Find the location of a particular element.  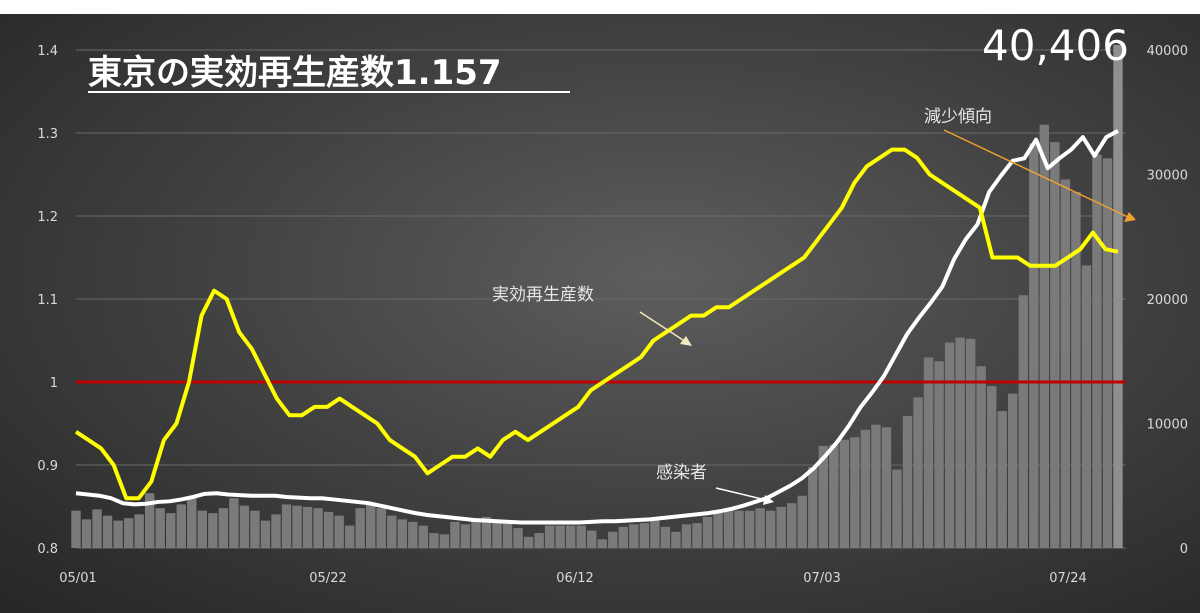

peak-label: 40,406 is located at coordinates (1055, 45).